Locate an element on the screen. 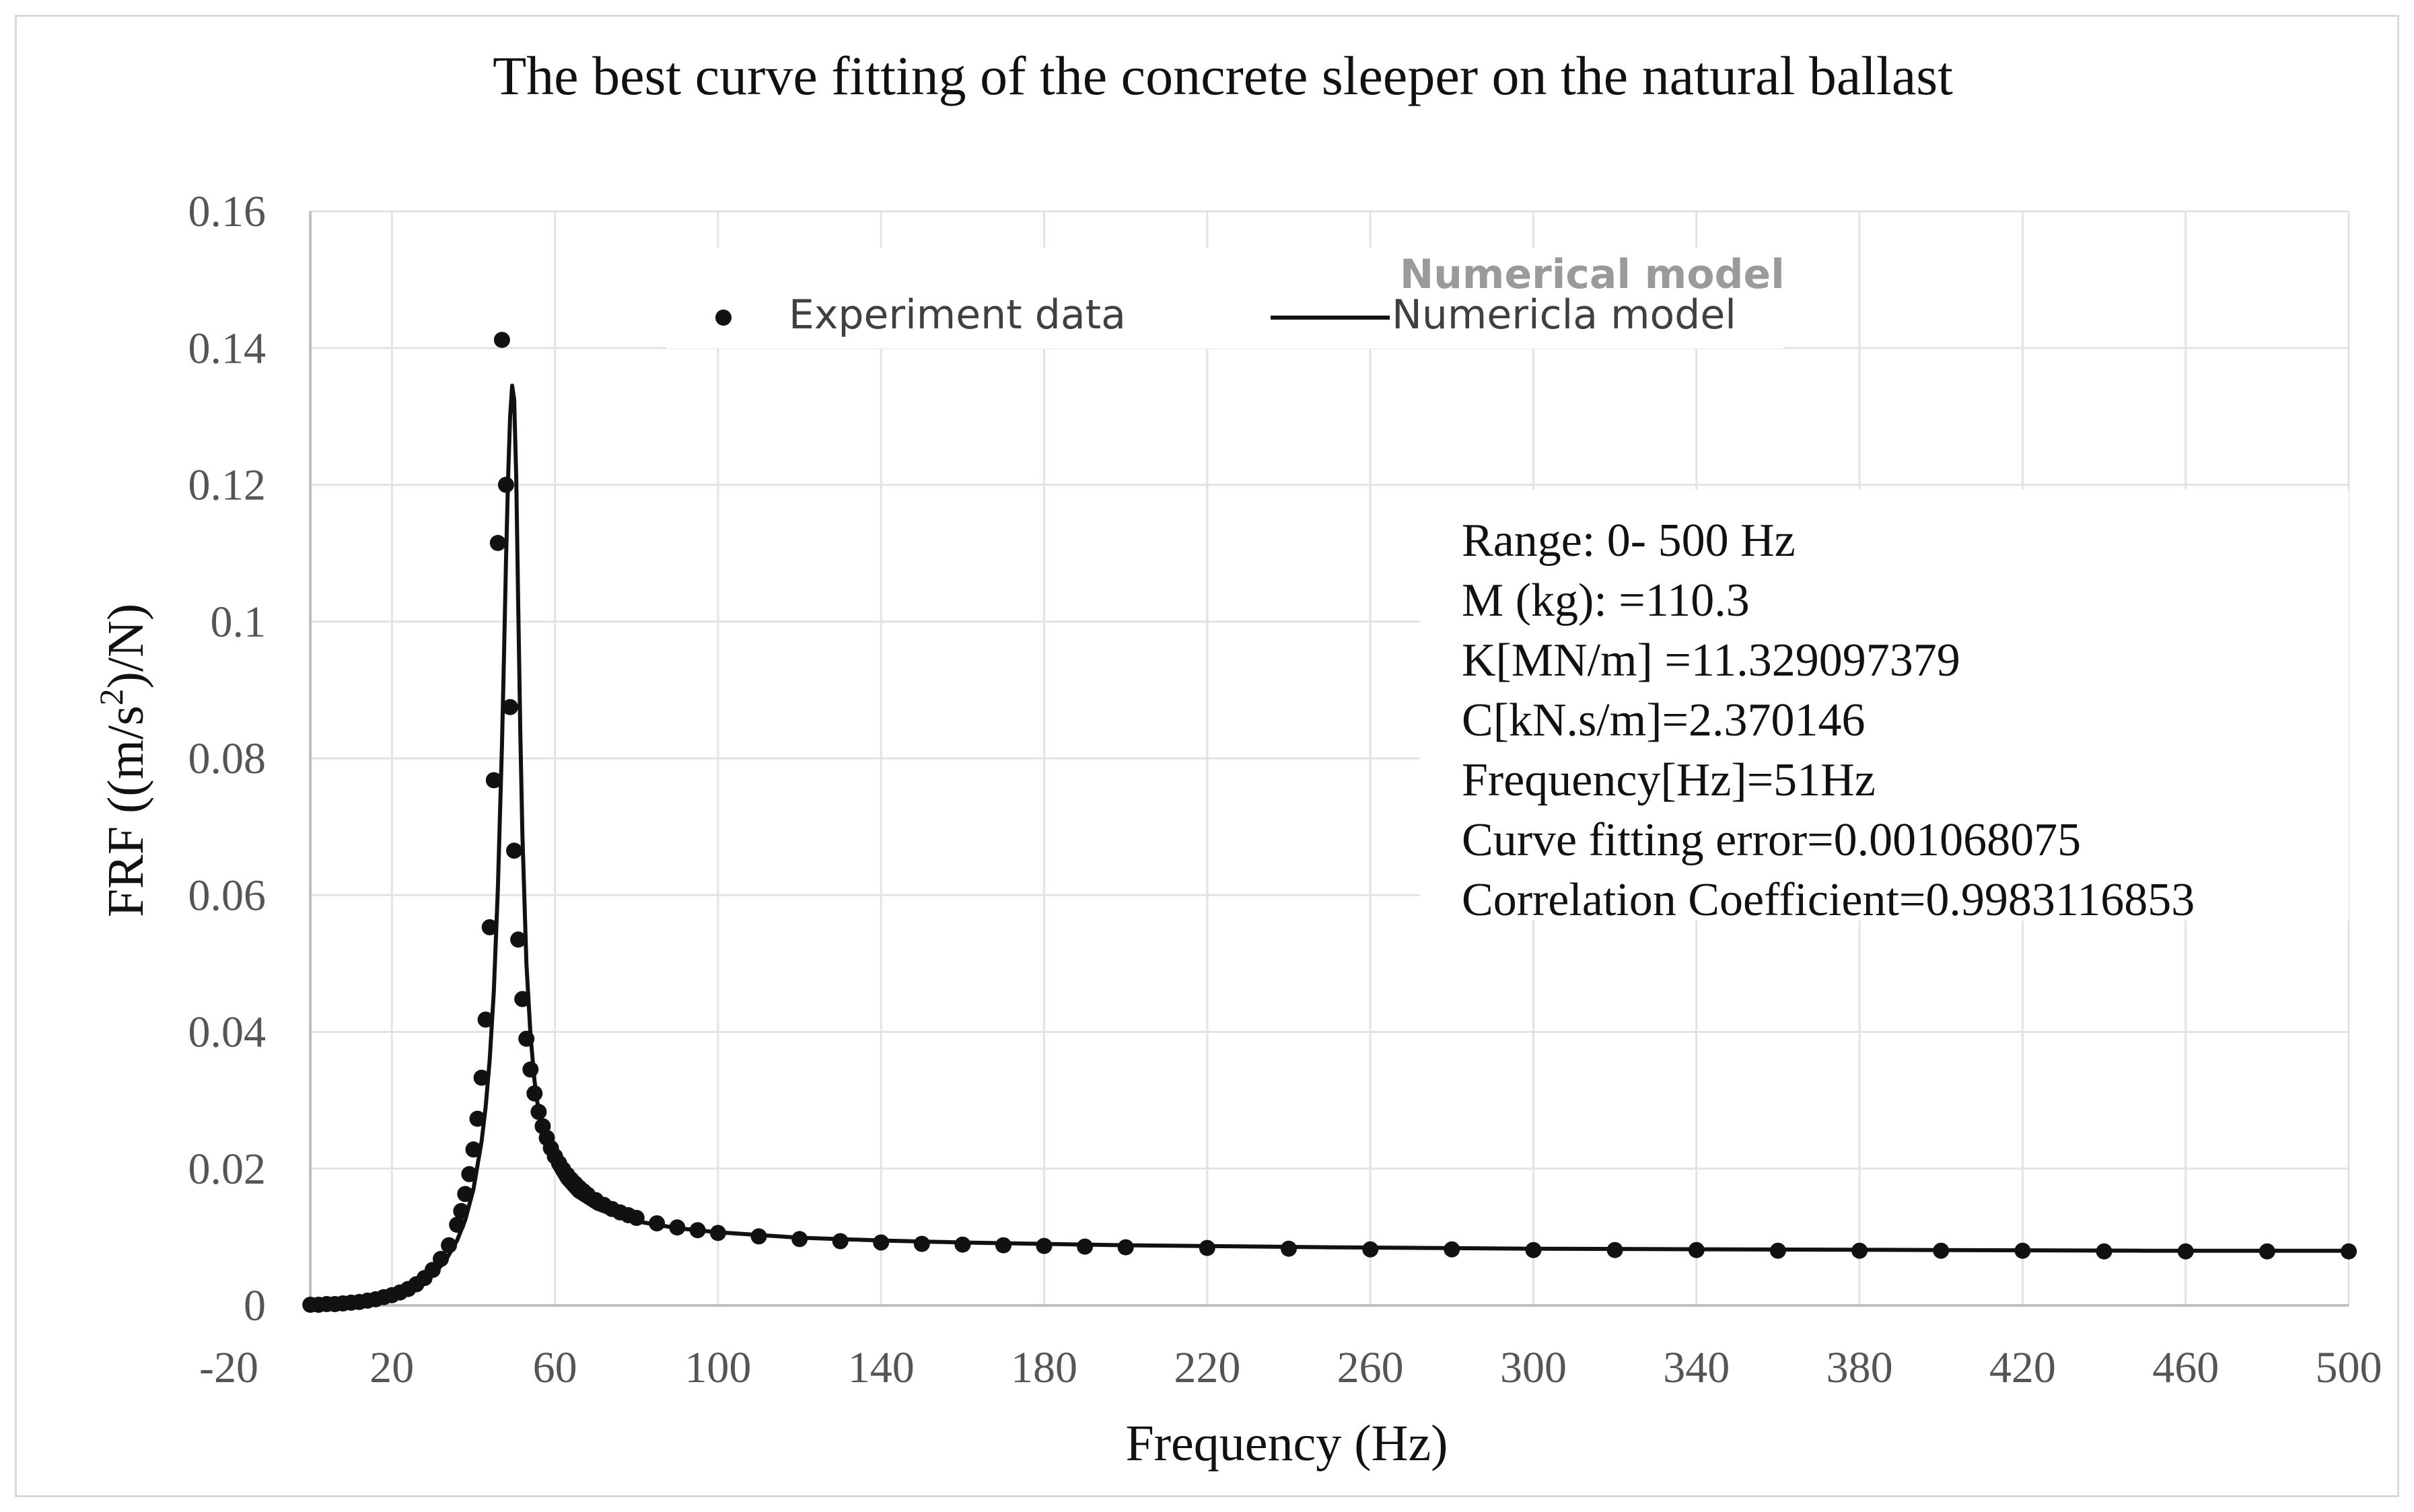 The width and height of the screenshot is (2414, 1512). x-tick-label: 180 is located at coordinates (1044, 1367).